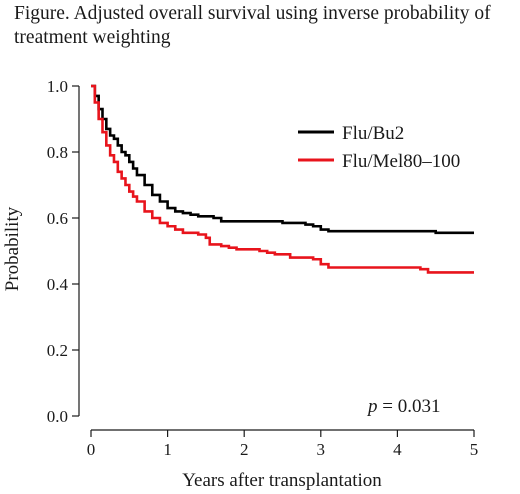 The image size is (520, 494). What do you see at coordinates (57, 86) in the screenshot?
I see `y-tick-label: 1.0` at bounding box center [57, 86].